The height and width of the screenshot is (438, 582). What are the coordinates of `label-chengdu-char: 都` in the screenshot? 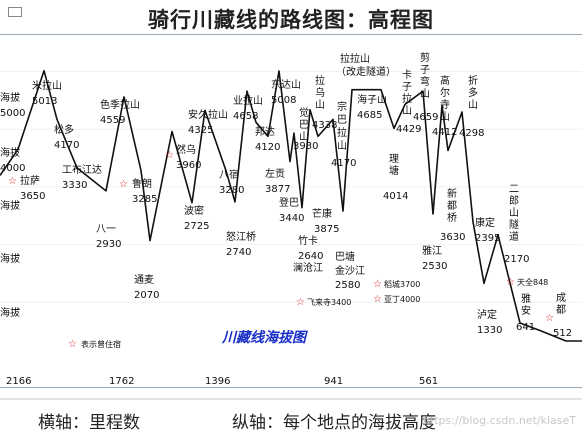 It's located at (561, 310).